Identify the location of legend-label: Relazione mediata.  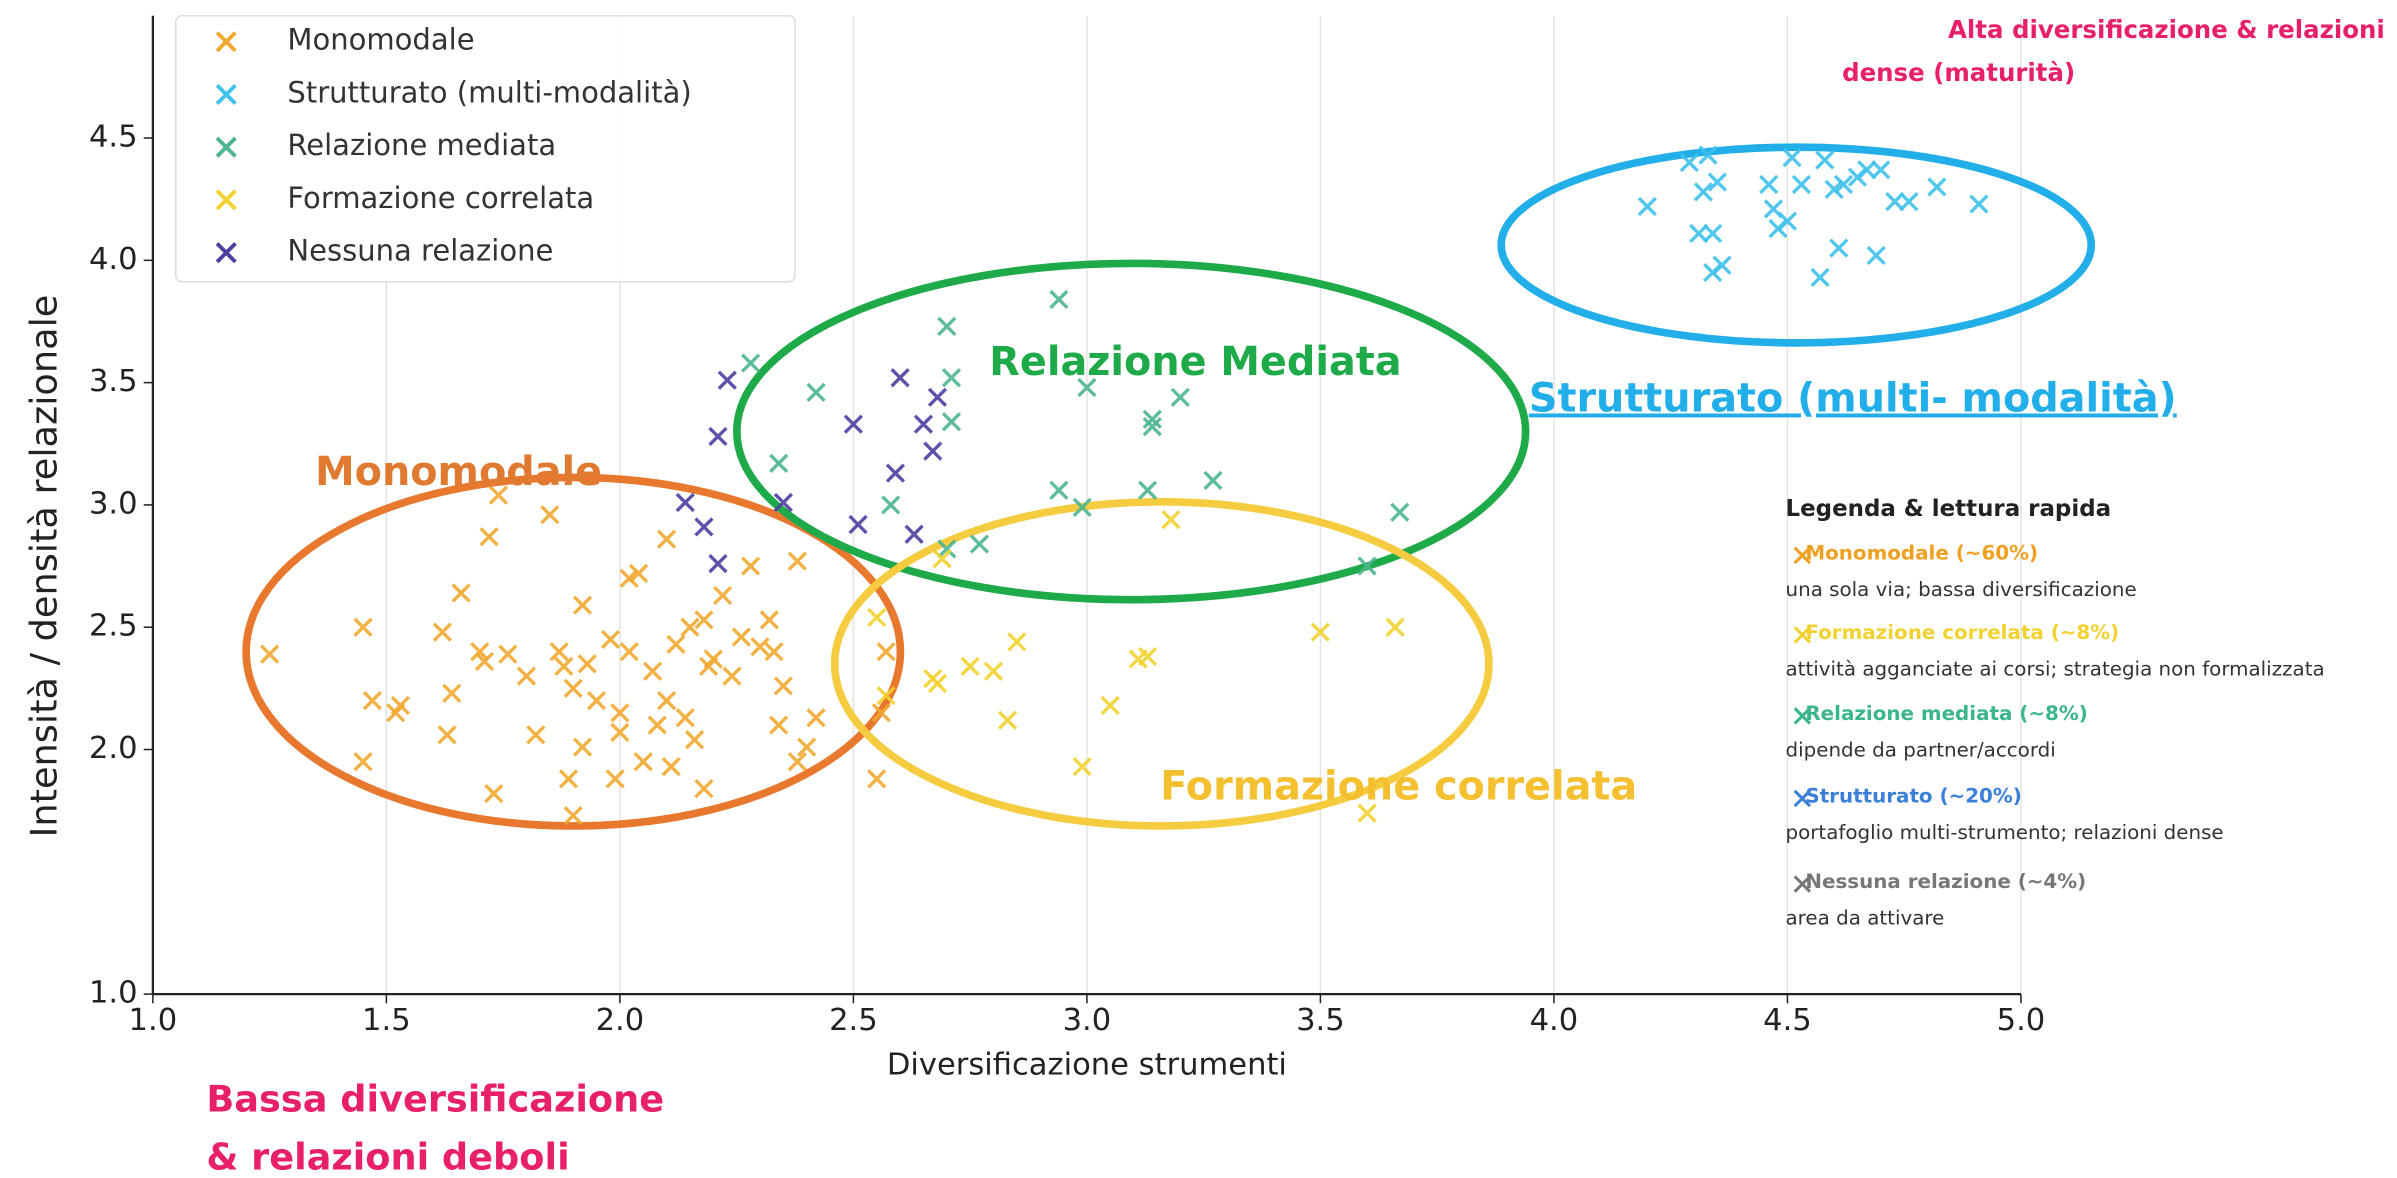
(421, 145).